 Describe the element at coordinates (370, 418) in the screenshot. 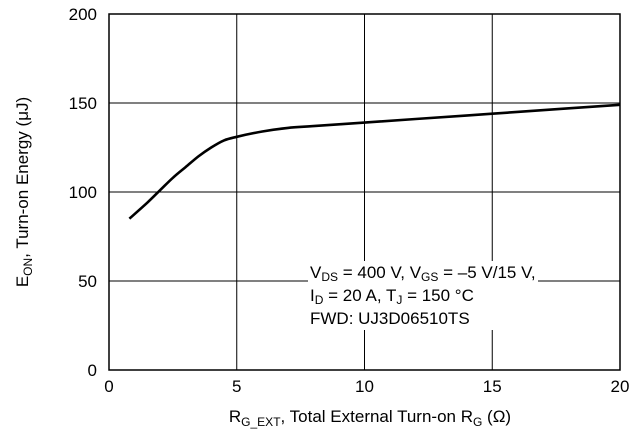

I see `x-axis-label: RG_EXT, Total External Turn-on RG (Ω)` at that location.